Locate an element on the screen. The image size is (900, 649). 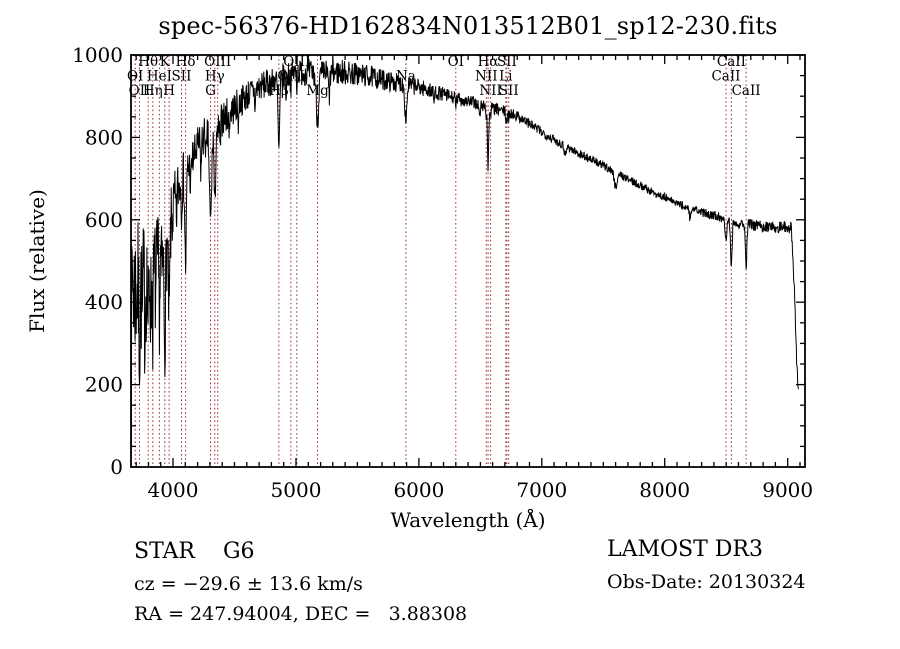
spectral-line-label: Hδ is located at coordinates (186, 62).